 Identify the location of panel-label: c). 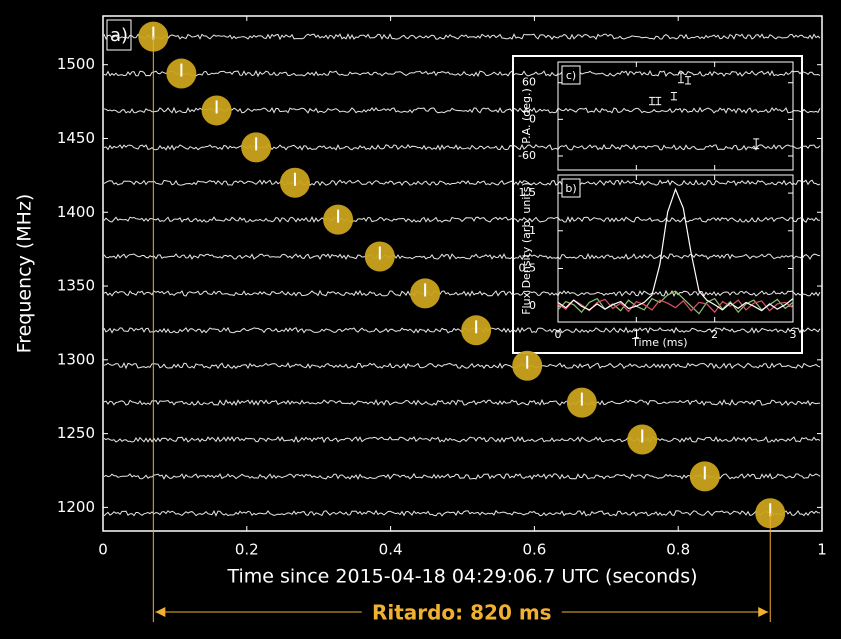
(571, 75).